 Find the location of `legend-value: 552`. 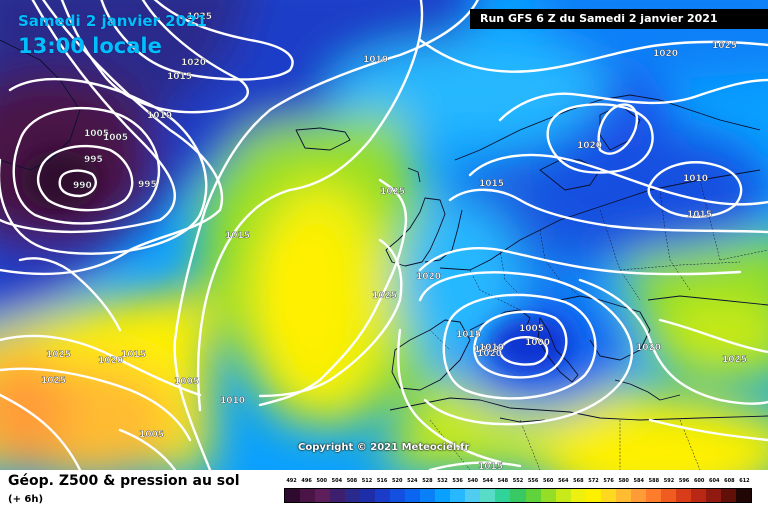

legend-value: 552 is located at coordinates (518, 481).